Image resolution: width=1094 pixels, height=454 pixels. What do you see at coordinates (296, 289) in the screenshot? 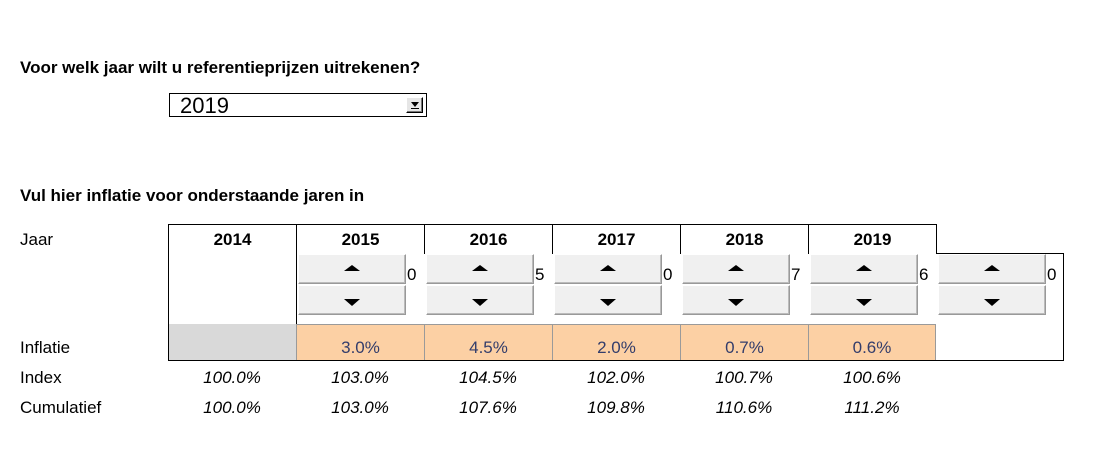
I see `column-divider` at bounding box center [296, 289].